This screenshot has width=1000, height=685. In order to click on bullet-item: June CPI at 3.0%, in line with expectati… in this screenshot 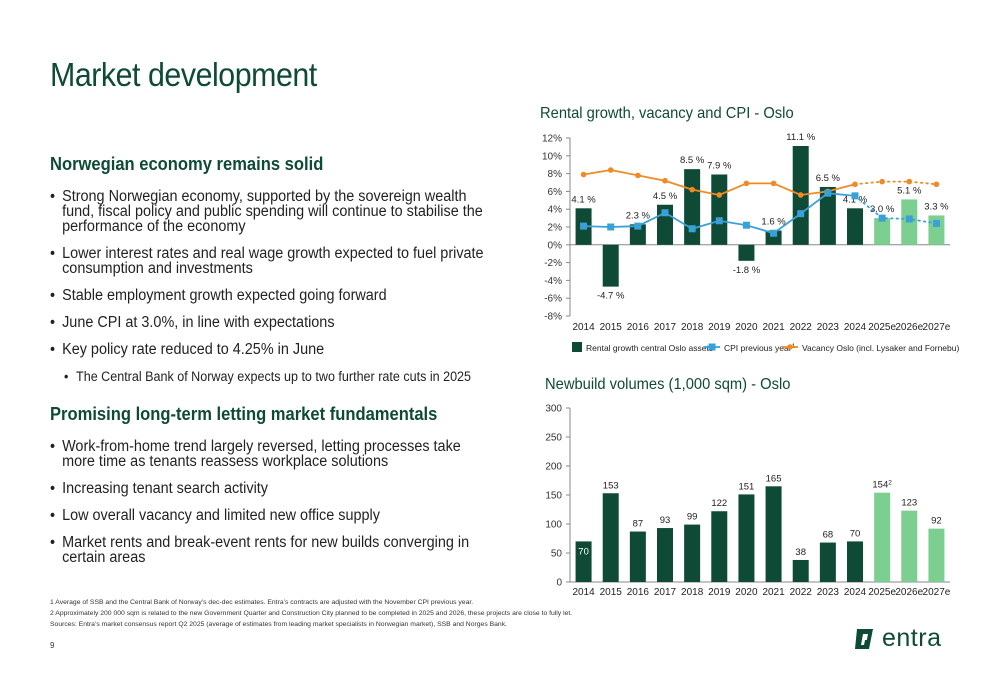, I will do `click(270, 323)`.